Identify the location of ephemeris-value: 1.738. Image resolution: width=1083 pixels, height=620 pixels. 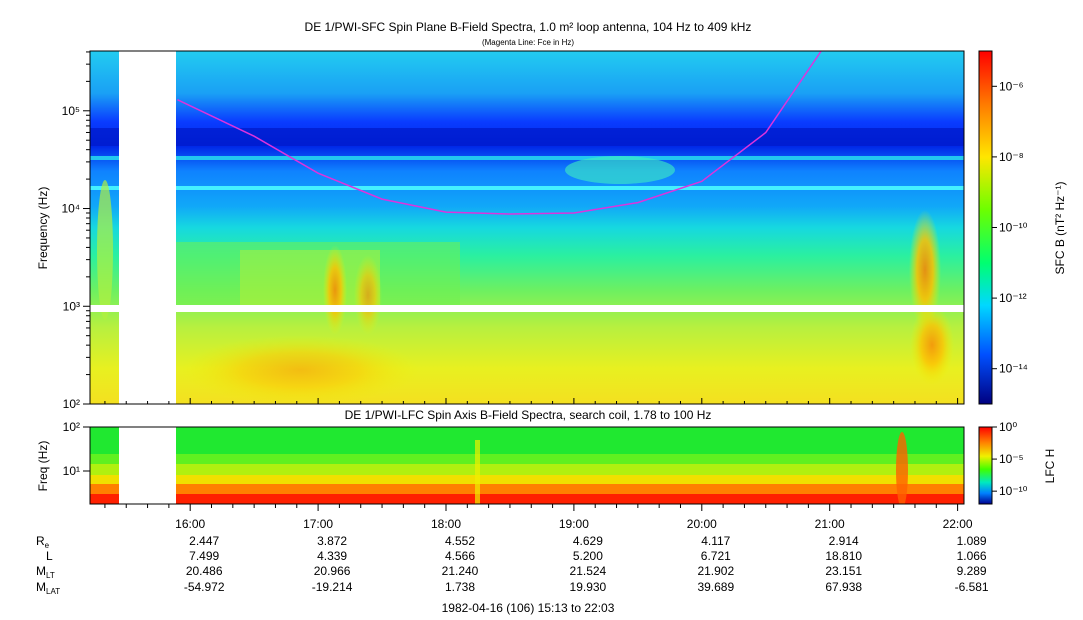
(460, 587).